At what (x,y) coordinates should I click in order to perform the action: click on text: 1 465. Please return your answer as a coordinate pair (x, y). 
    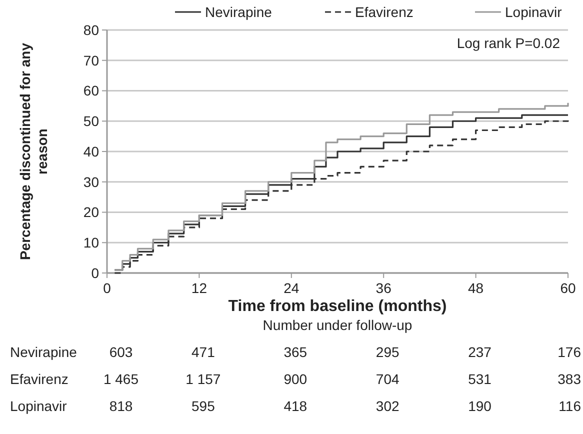
    Looking at the image, I should click on (121, 379).